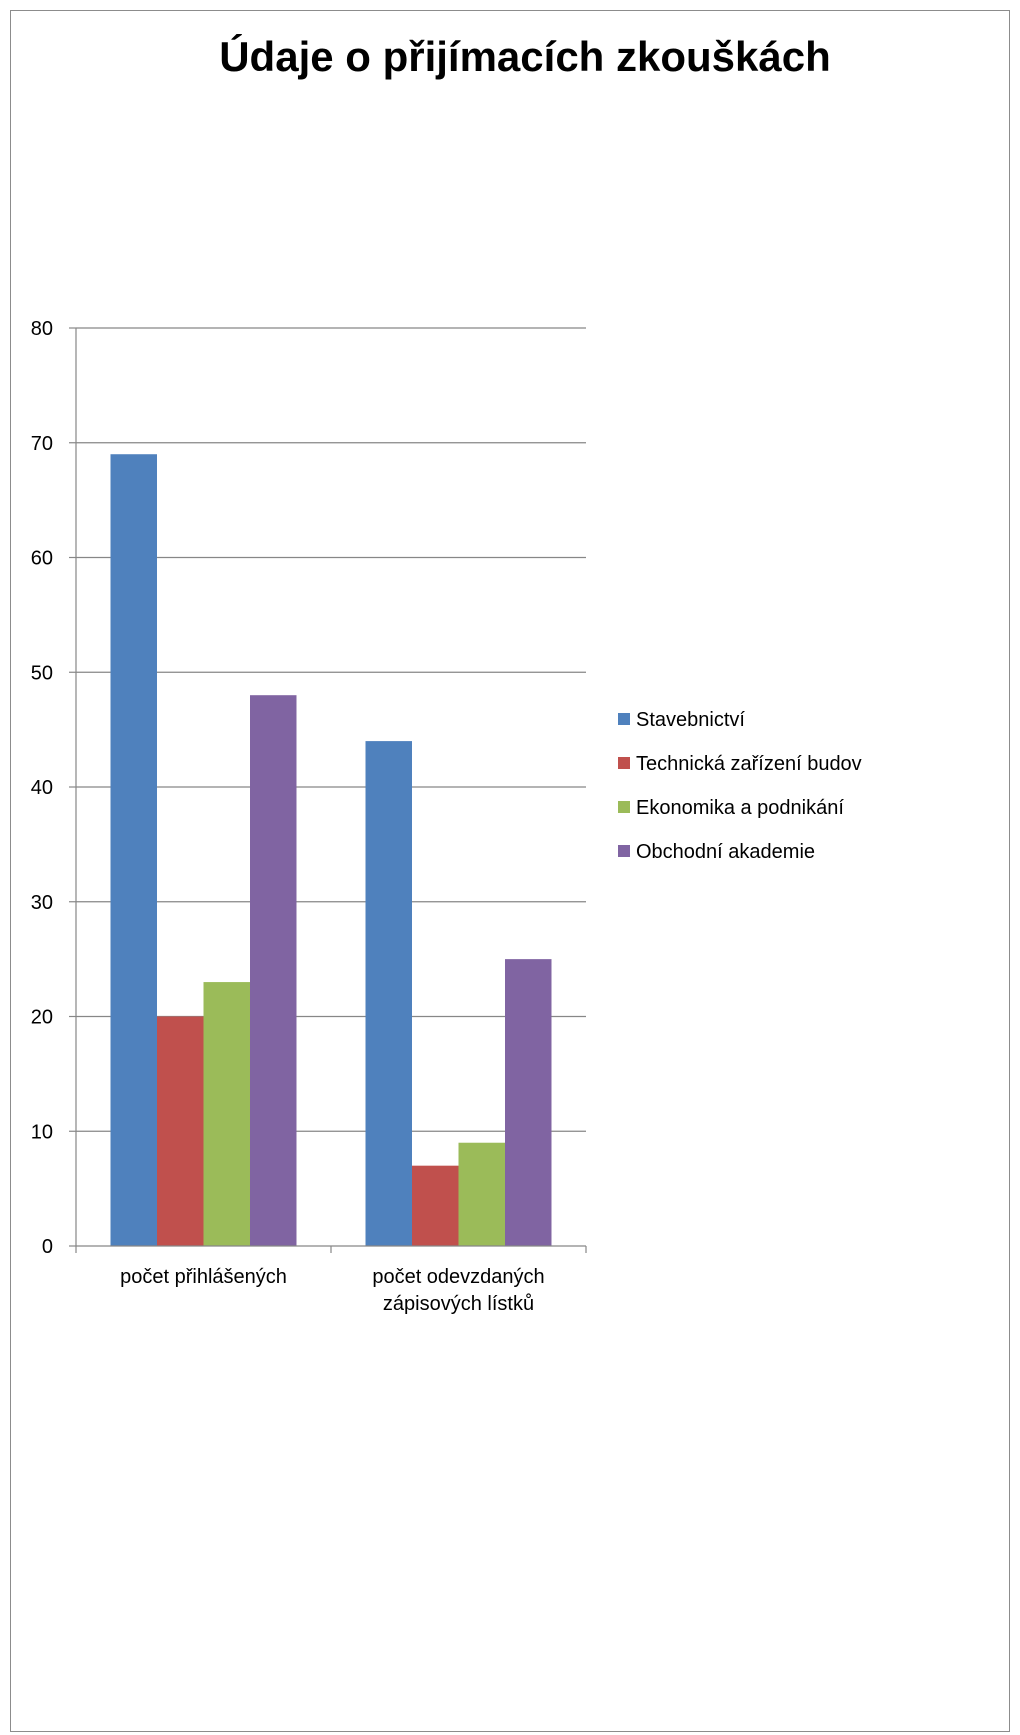 The image size is (1020, 1735). I want to click on x-category-label: počet odevzdaných, so click(458, 1277).